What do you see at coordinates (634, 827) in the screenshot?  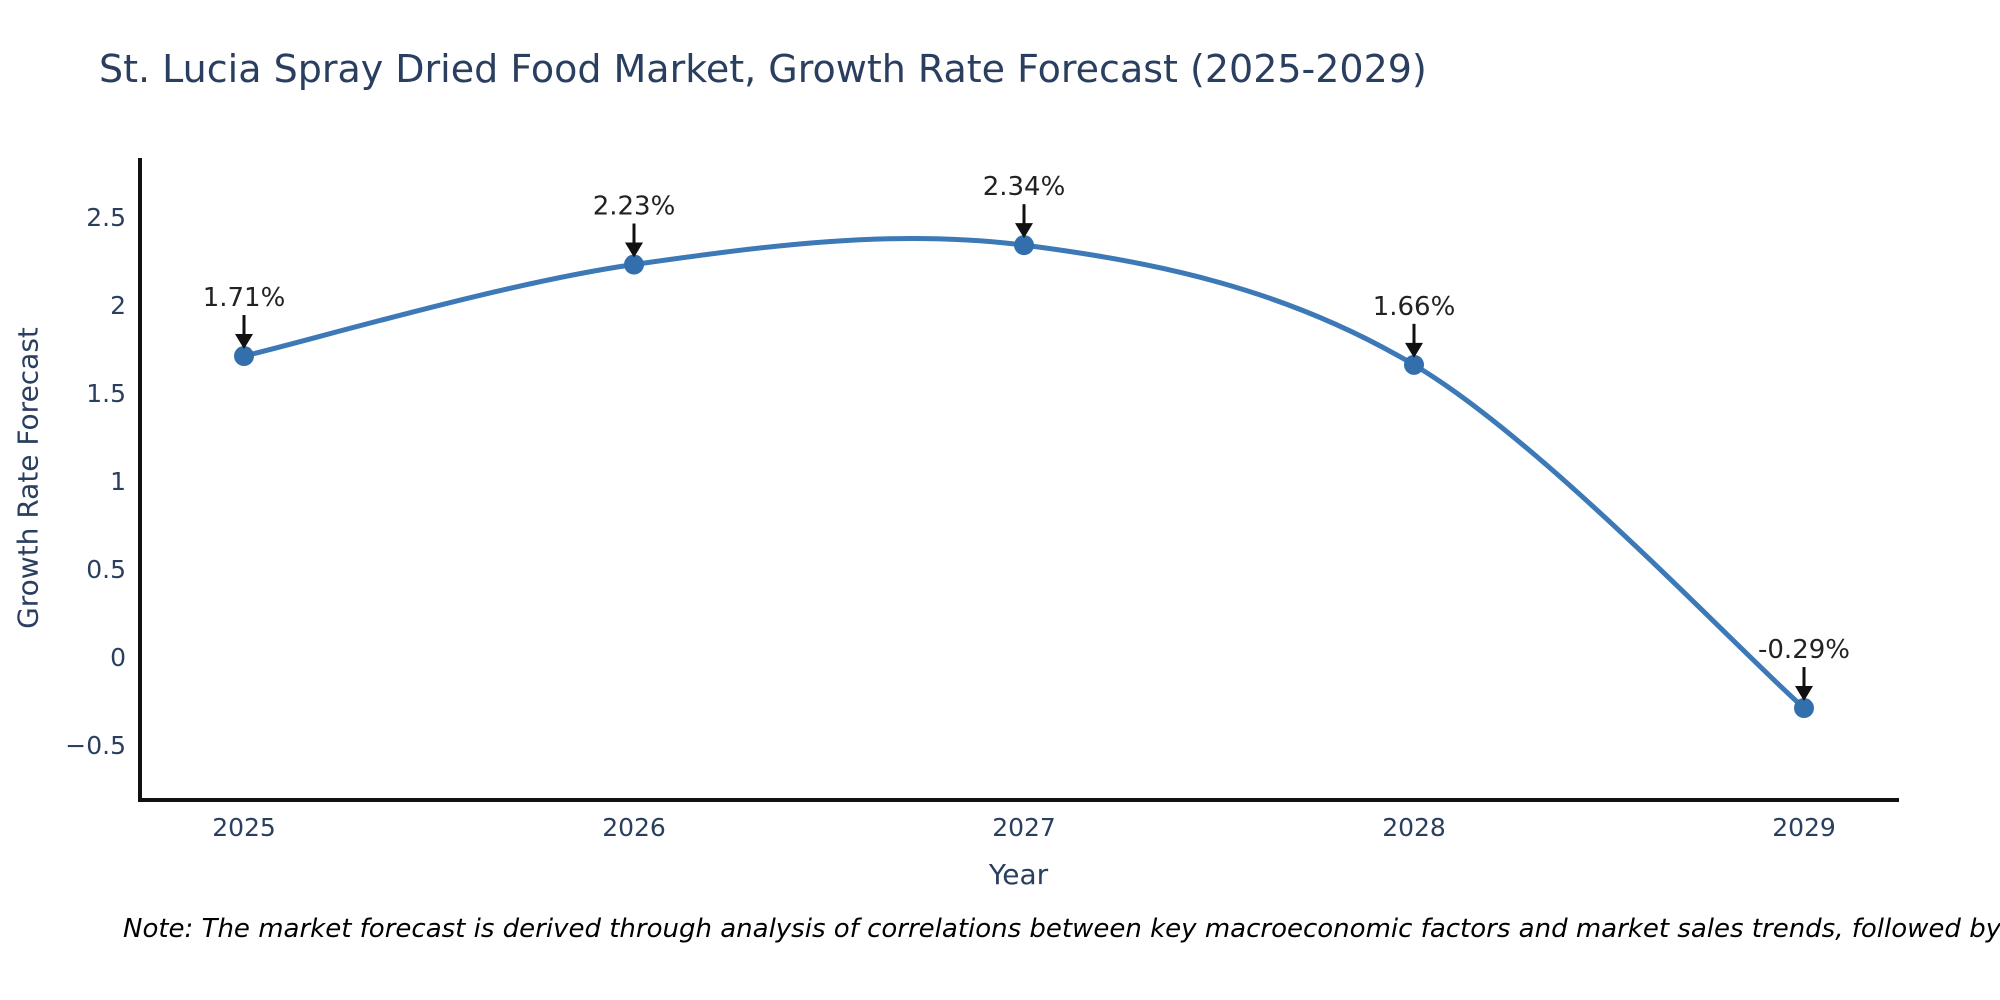 I see `x-tick-label: 2026` at bounding box center [634, 827].